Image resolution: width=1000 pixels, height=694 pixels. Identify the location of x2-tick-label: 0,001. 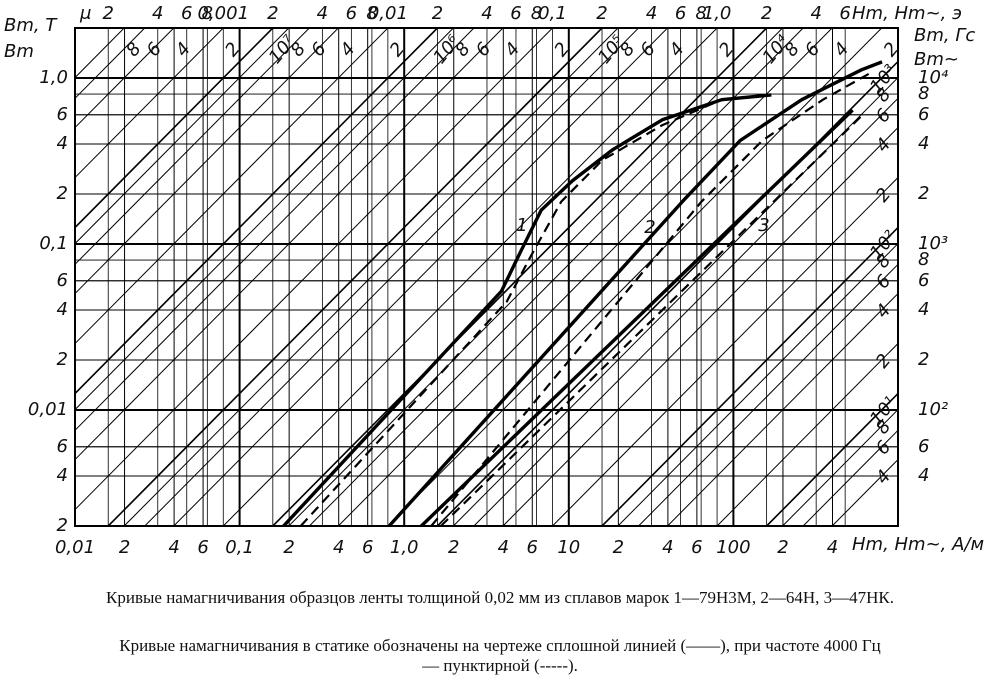
(224, 13).